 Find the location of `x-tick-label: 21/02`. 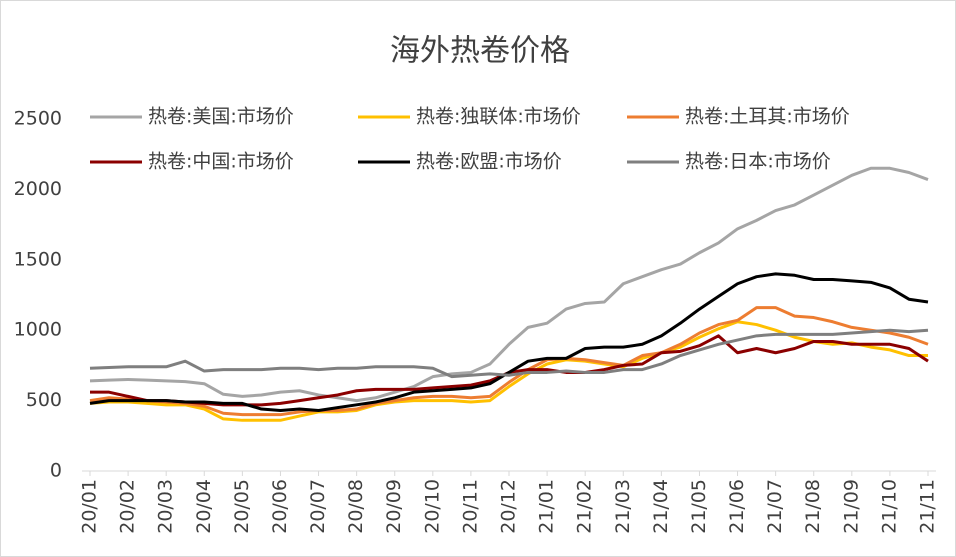

x-tick-label: 21/02 is located at coordinates (585, 506).